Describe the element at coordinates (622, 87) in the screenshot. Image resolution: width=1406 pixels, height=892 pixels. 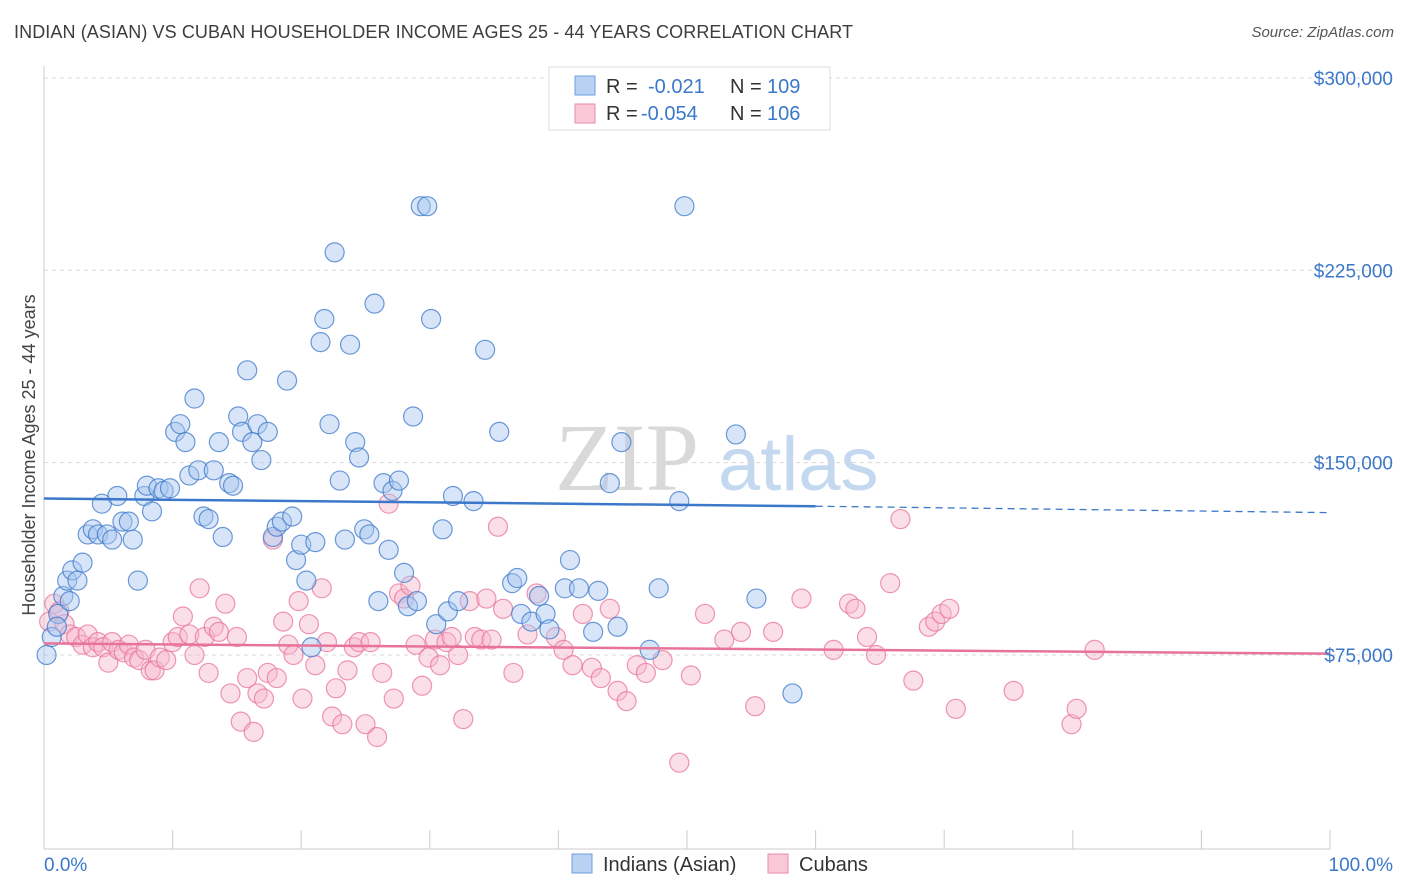
I see `legend-r-label-1: R =` at that location.